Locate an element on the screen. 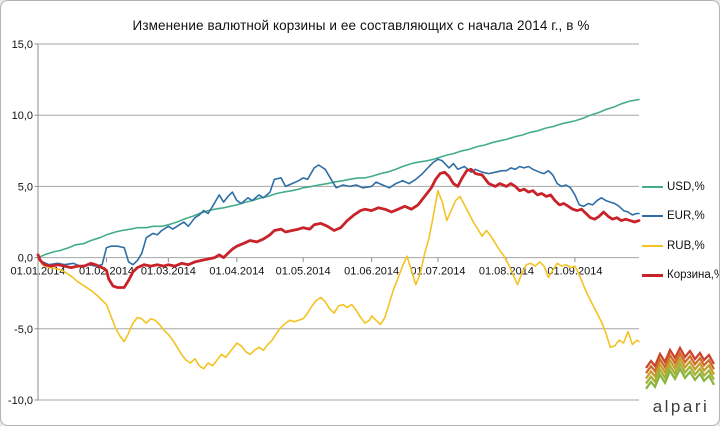 Image resolution: width=720 pixels, height=426 pixels. x-tick-label: 01.09.2014 is located at coordinates (574, 272).